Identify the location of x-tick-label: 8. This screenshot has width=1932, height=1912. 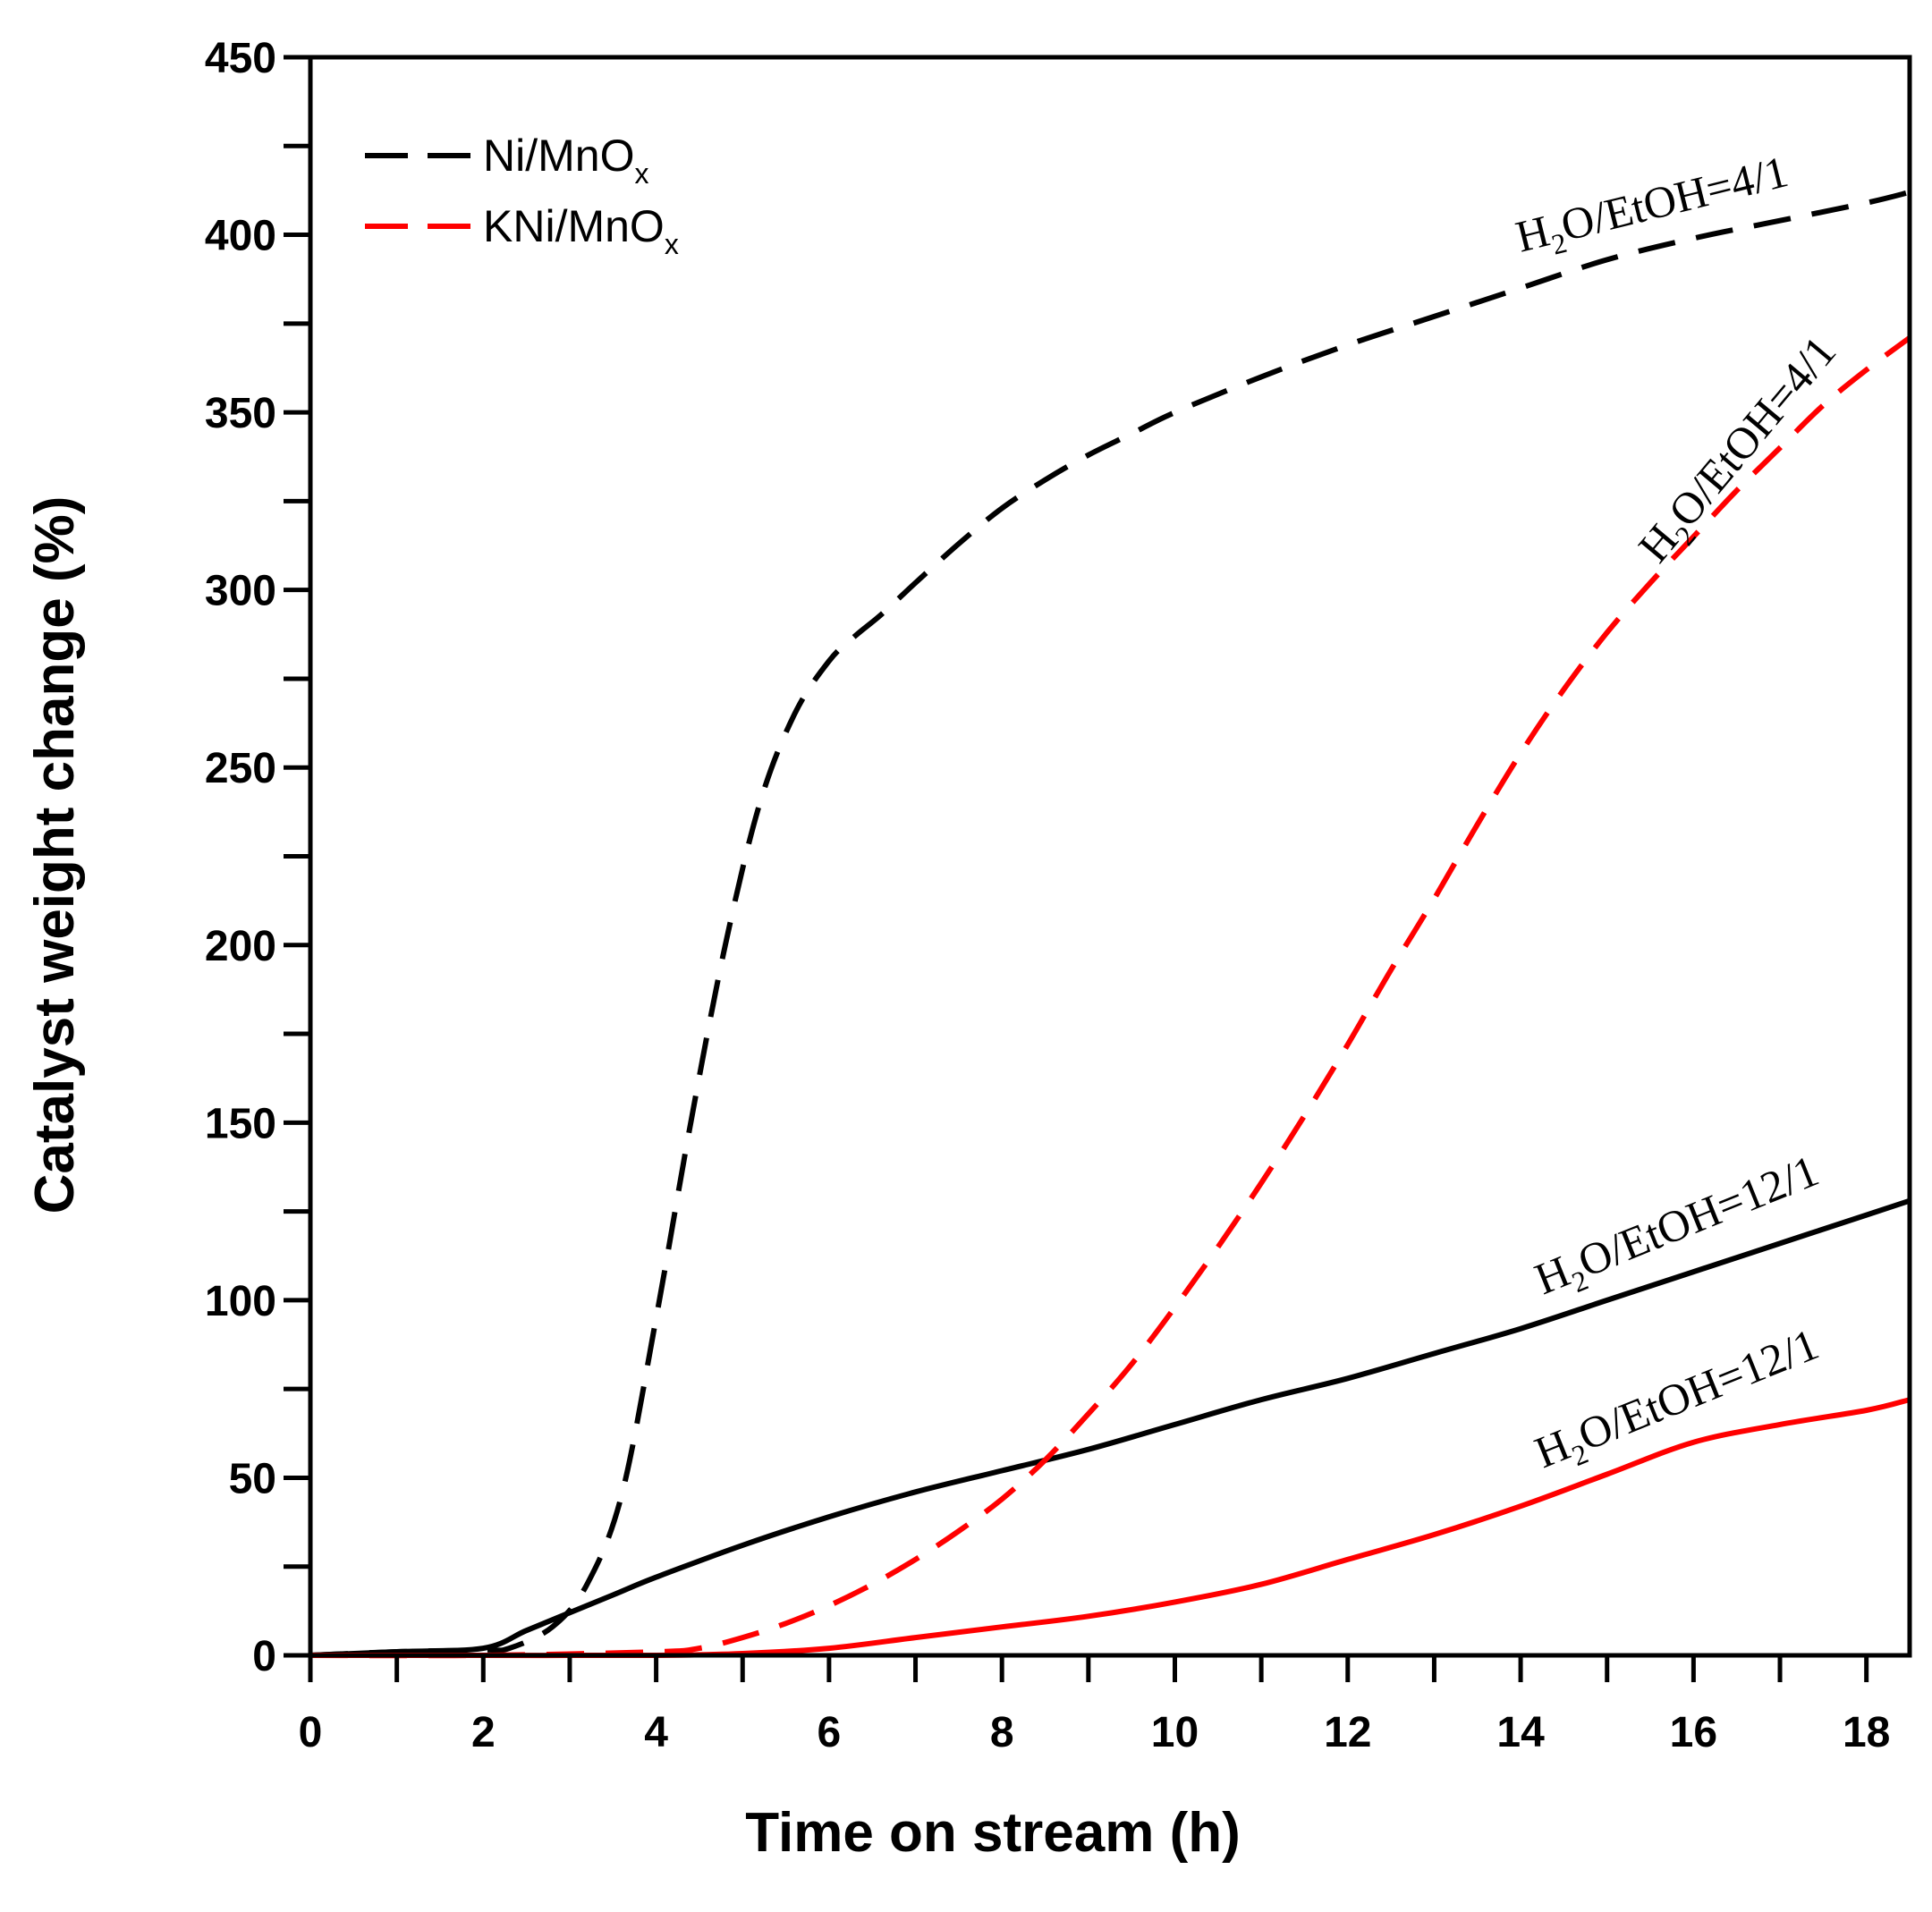
(1002, 1733).